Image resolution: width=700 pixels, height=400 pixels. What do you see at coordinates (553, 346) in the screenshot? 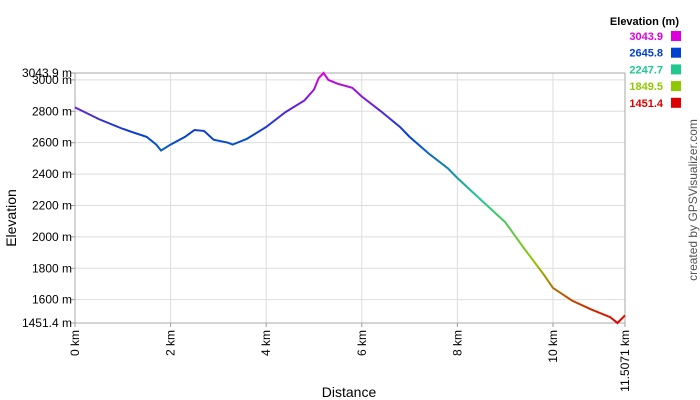
I see `x-tick-label: 10 km` at bounding box center [553, 346].